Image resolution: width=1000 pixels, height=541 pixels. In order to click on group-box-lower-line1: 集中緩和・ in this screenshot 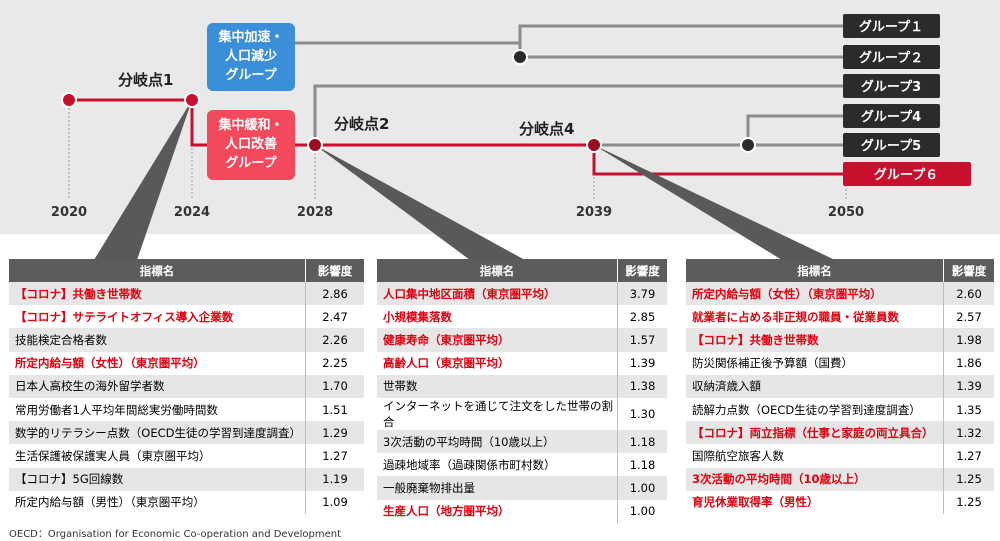, I will do `click(250, 125)`.